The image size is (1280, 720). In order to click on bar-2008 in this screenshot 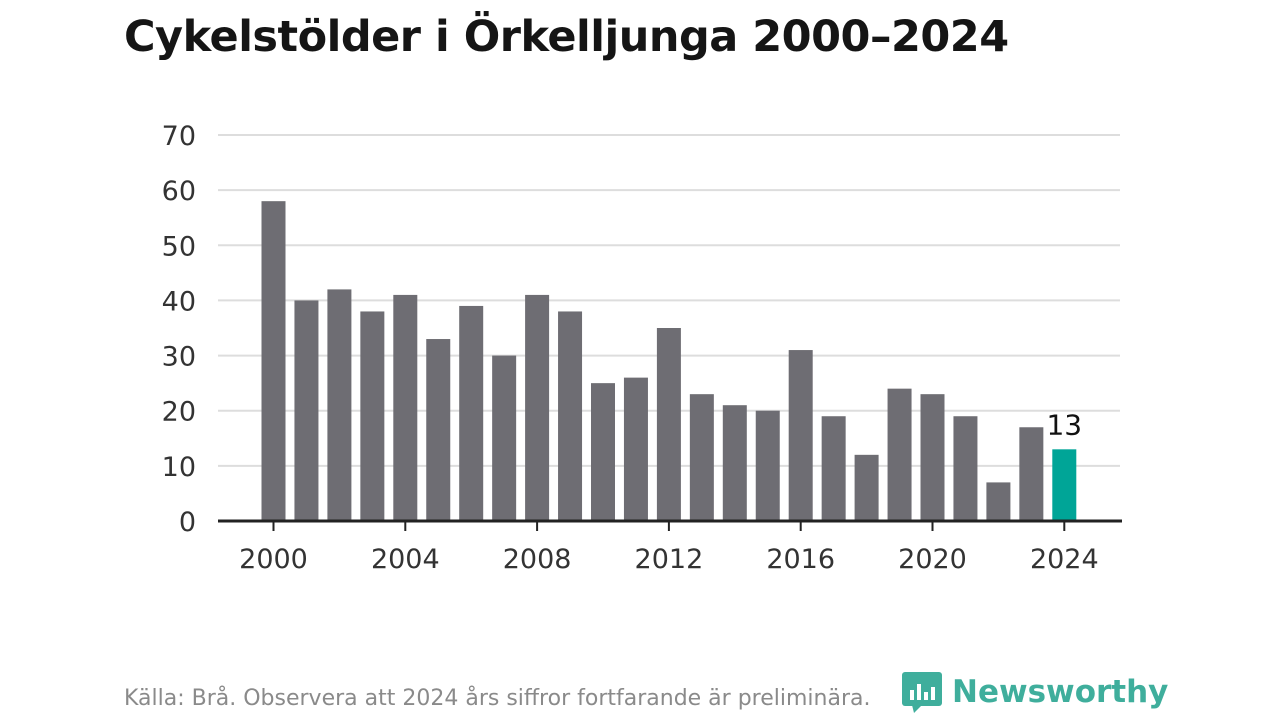, I will do `click(537, 407)`.